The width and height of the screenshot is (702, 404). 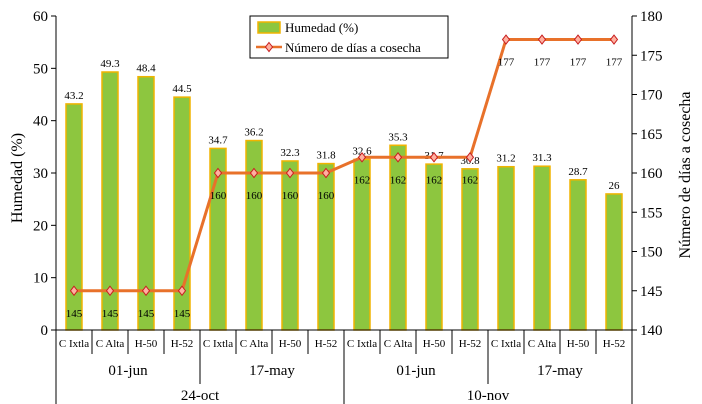 What do you see at coordinates (651, 56) in the screenshot?
I see `y2-tick-label: 175` at bounding box center [651, 56].